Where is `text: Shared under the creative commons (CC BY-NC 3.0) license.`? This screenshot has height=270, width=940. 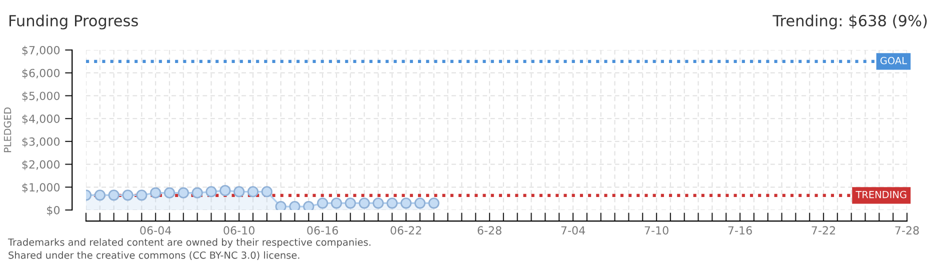
text: Shared under the creative commons (CC BY-NC 3.0) license. is located at coordinates (154, 255).